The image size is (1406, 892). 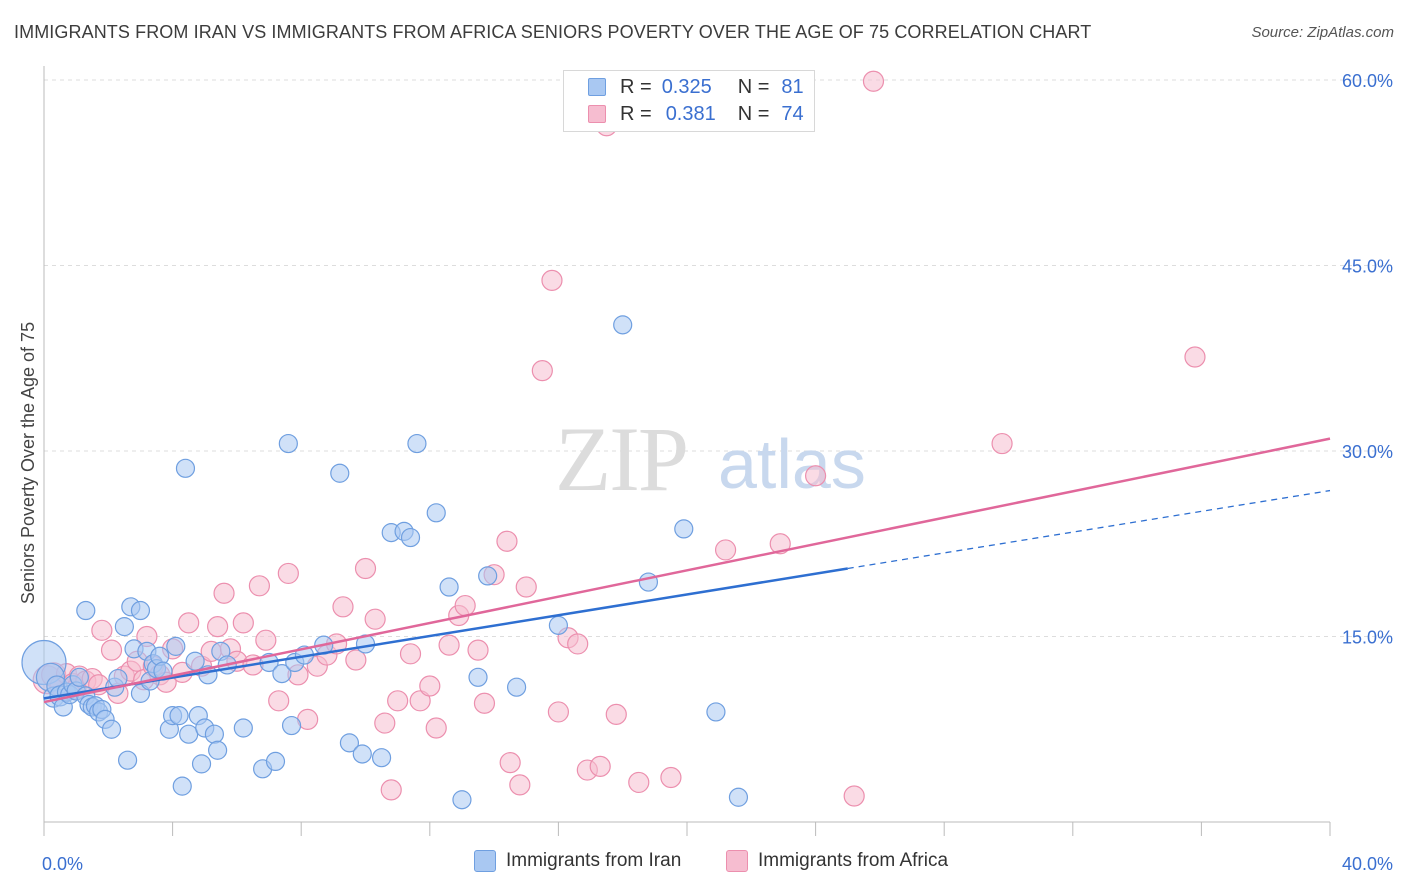 What do you see at coordinates (1367, 267) in the screenshot?
I see `y-tick-label: 45.0%` at bounding box center [1367, 267].